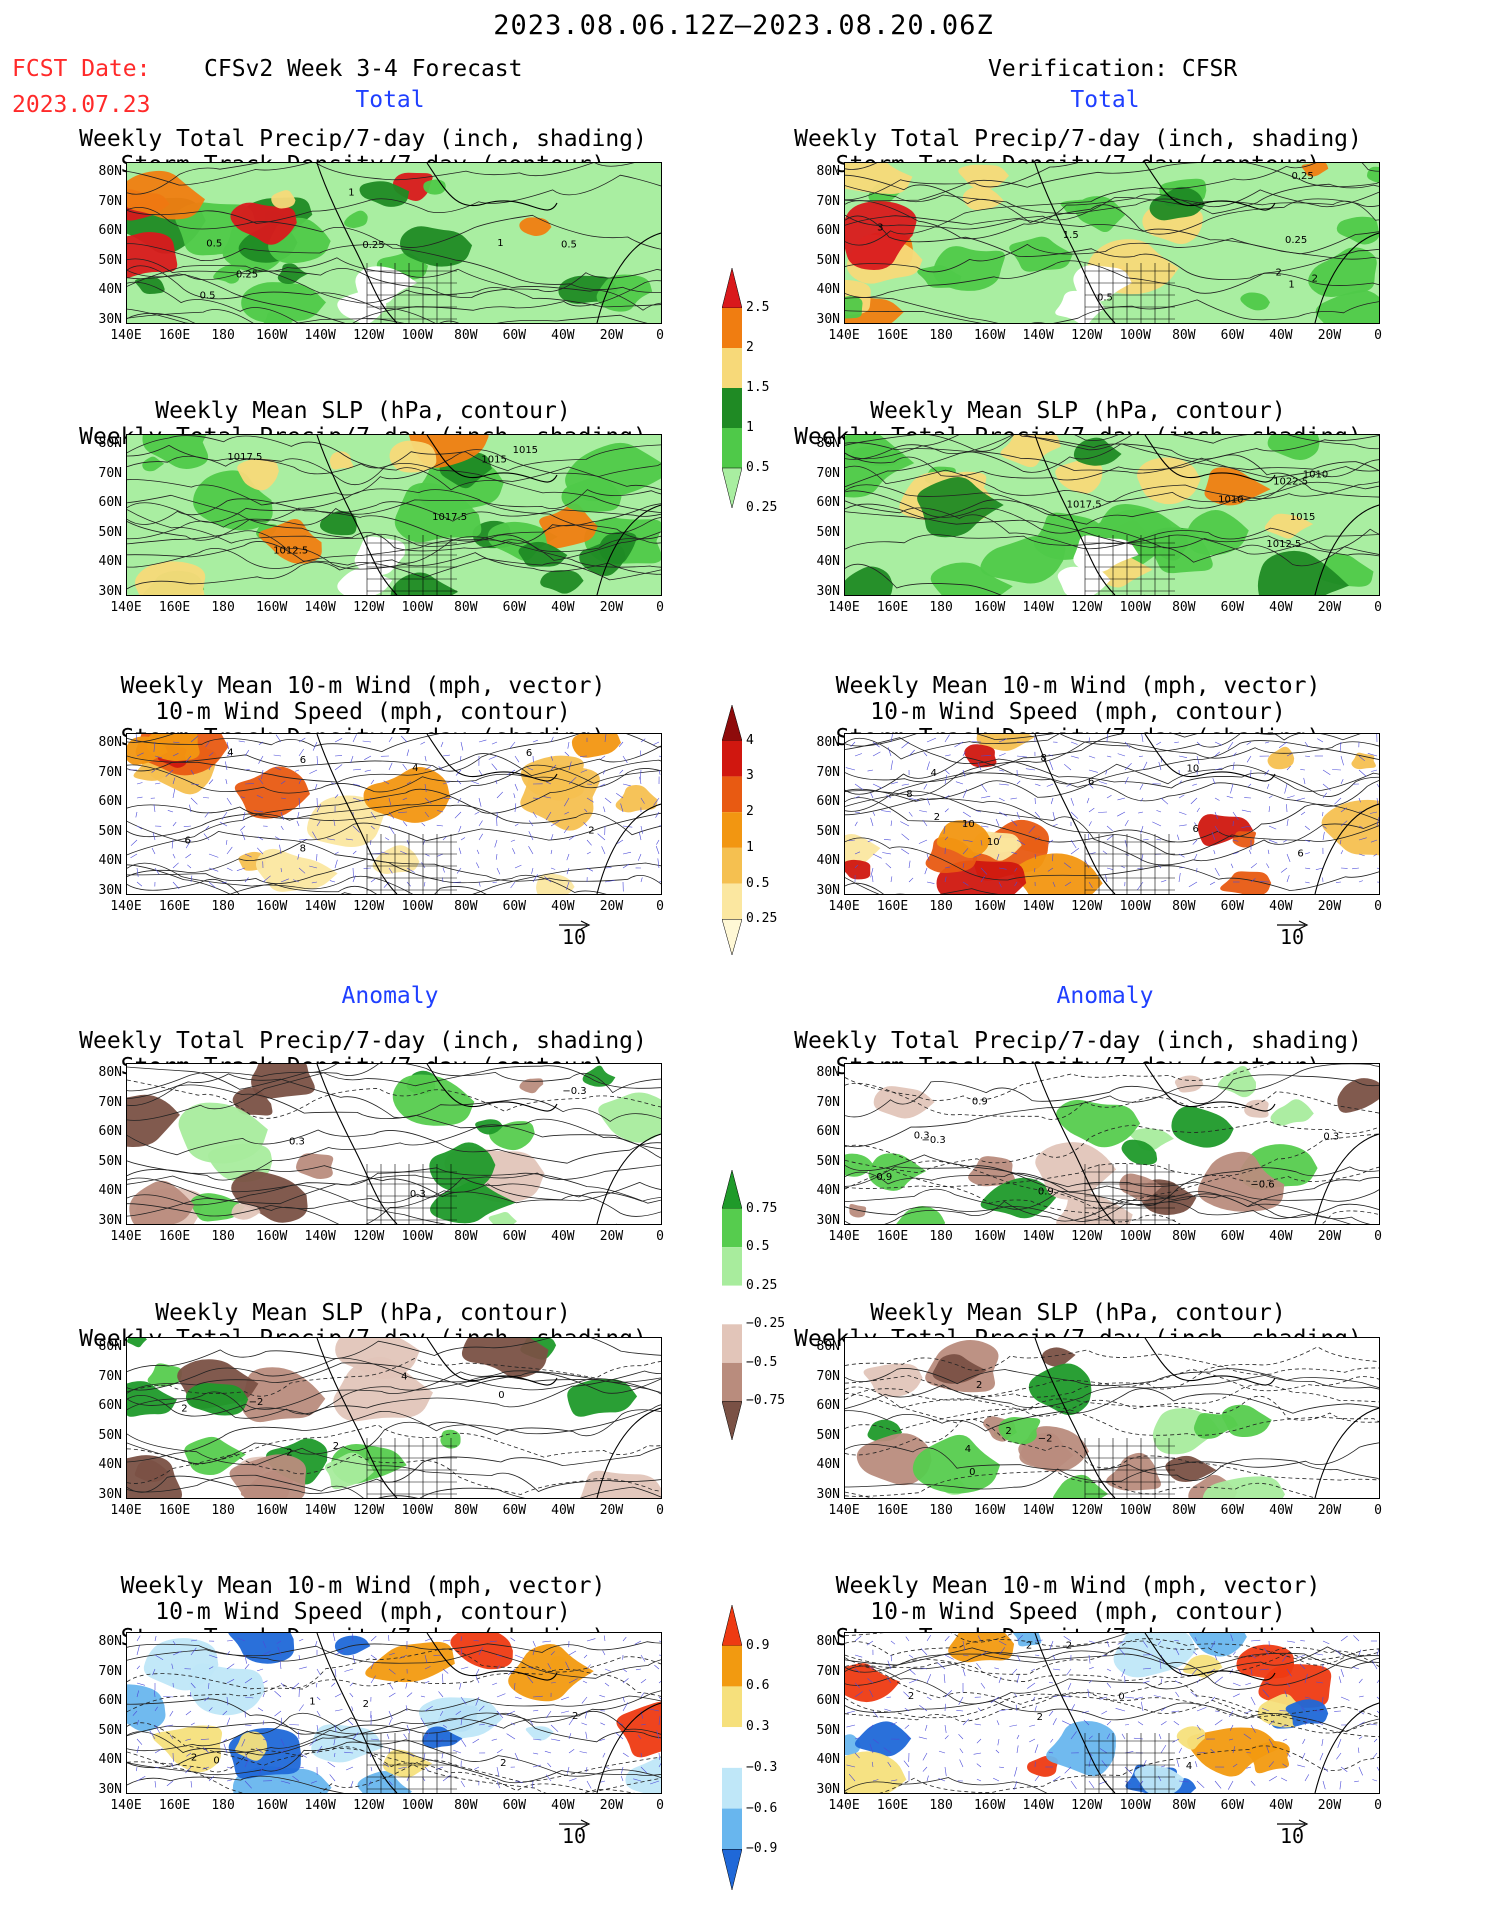  I want to click on fc-precip-anom-lon-label: 120W, so click(369, 1236).